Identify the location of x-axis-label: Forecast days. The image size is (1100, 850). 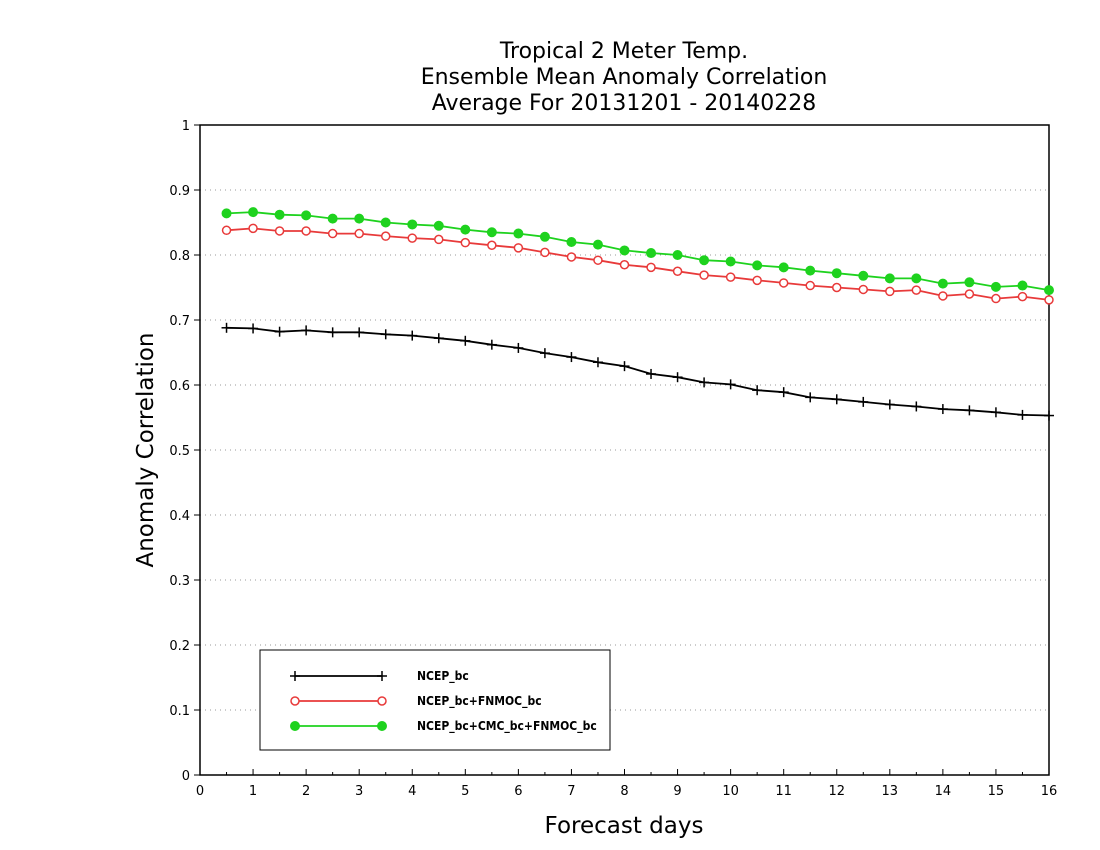
(624, 826).